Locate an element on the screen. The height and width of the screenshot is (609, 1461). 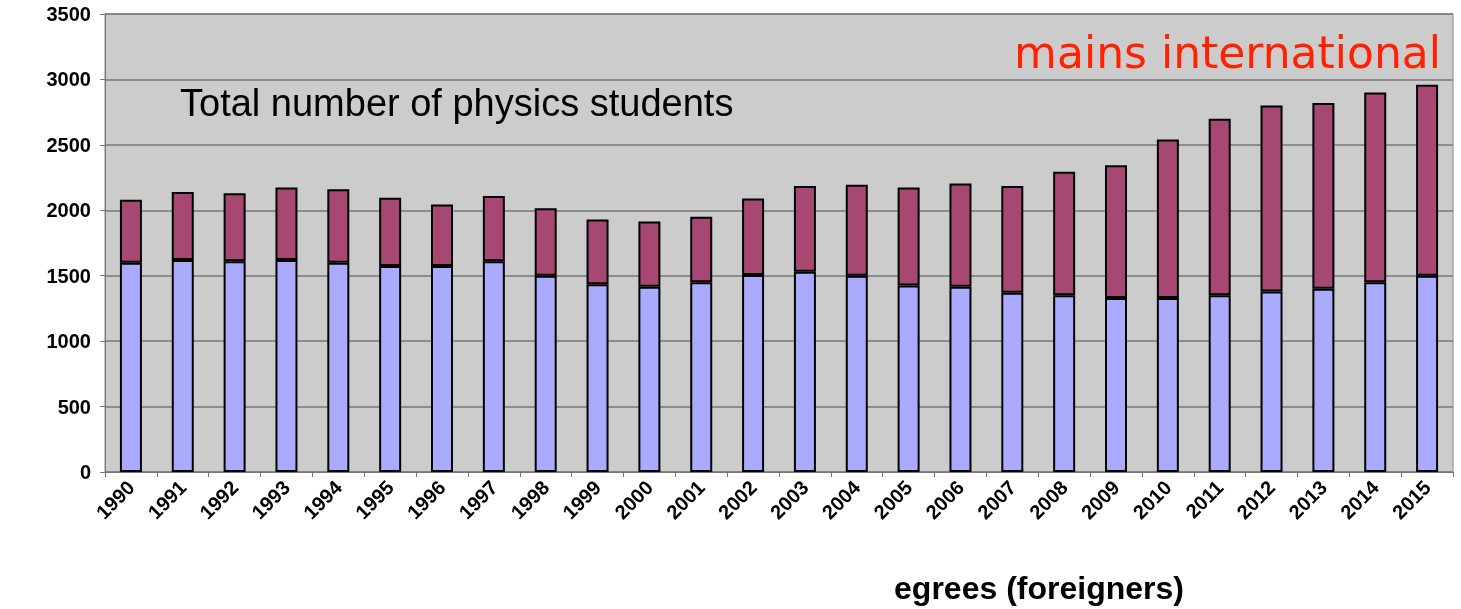
y-tick-label: 2000 is located at coordinates (68, 210).